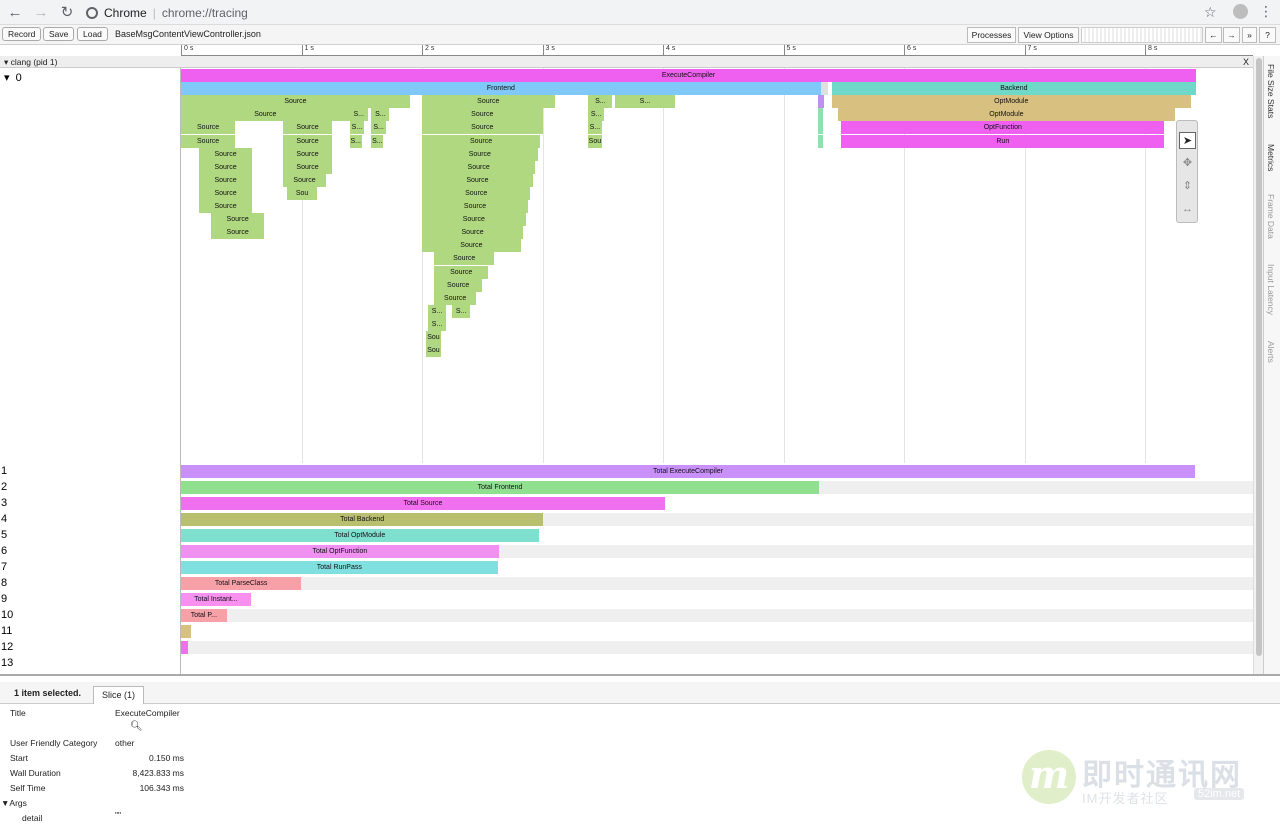 This screenshot has height=829, width=1280. What do you see at coordinates (1048, 35) in the screenshot?
I see `view-options-button: View Options` at bounding box center [1048, 35].